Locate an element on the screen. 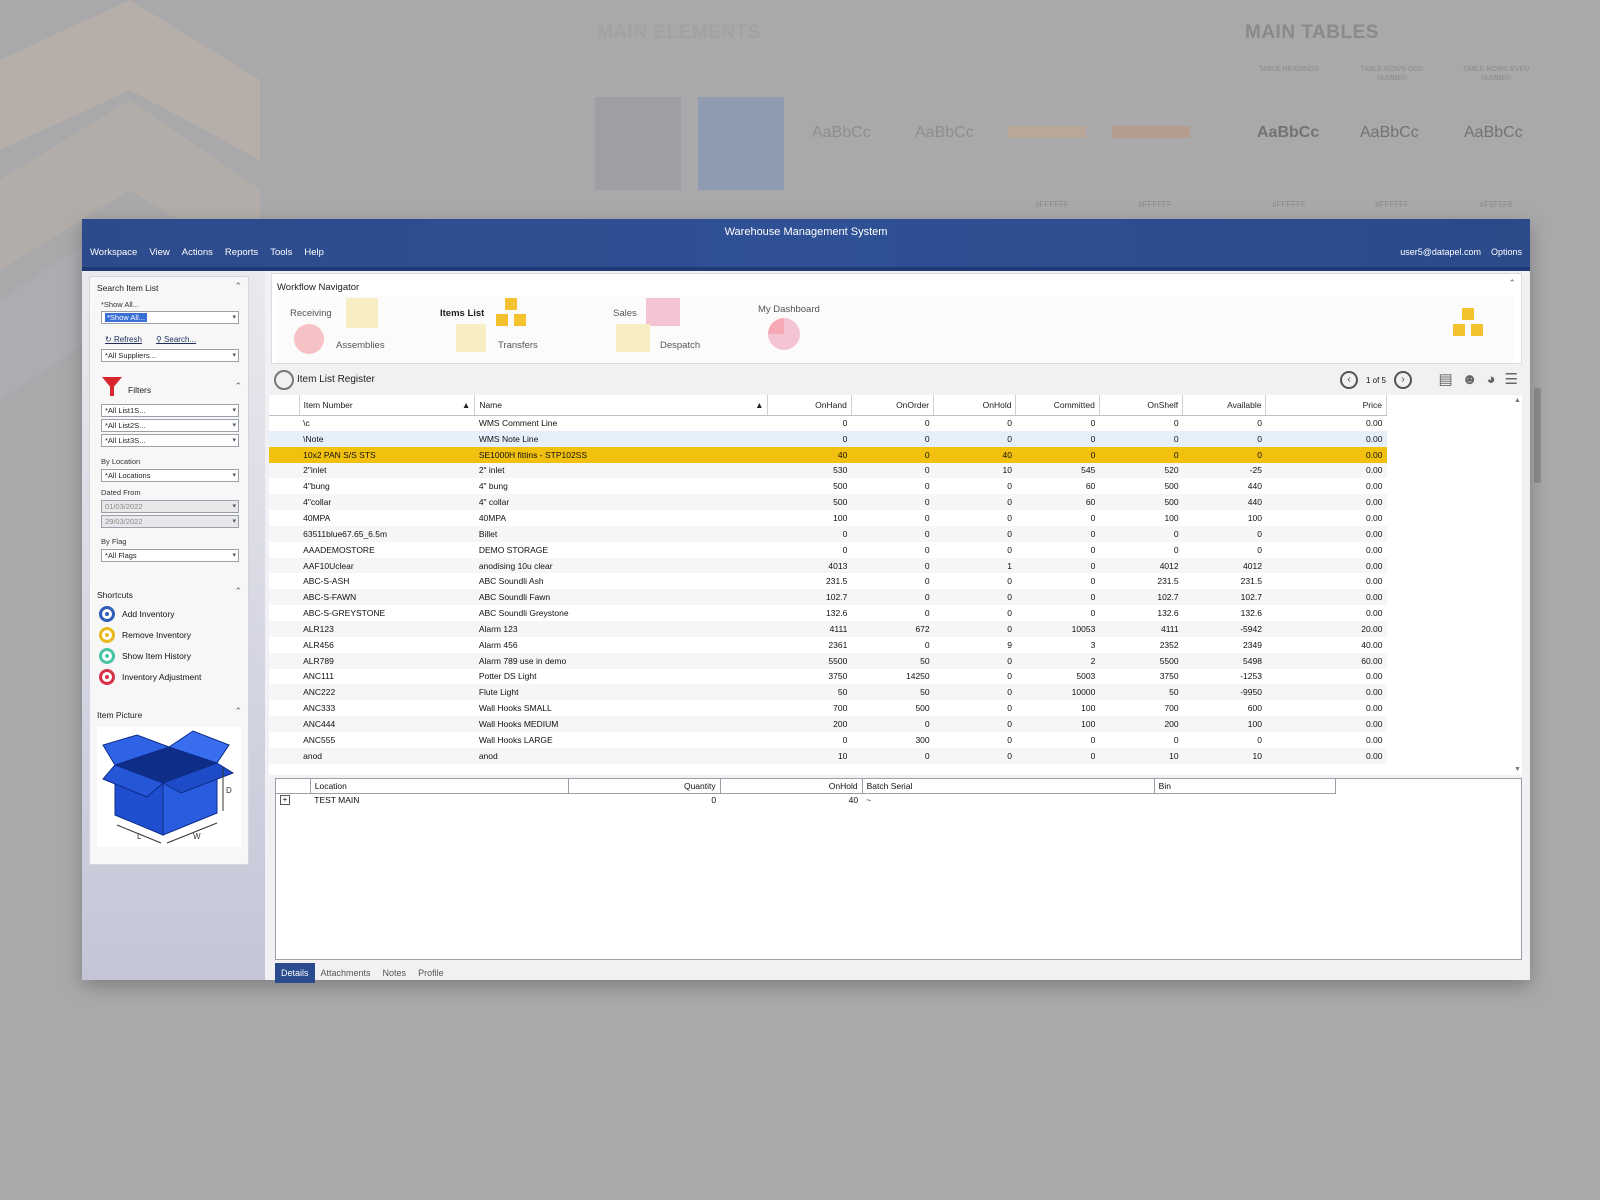 The width and height of the screenshot is (1600, 1200). column-header-available: Available is located at coordinates (1224, 405).